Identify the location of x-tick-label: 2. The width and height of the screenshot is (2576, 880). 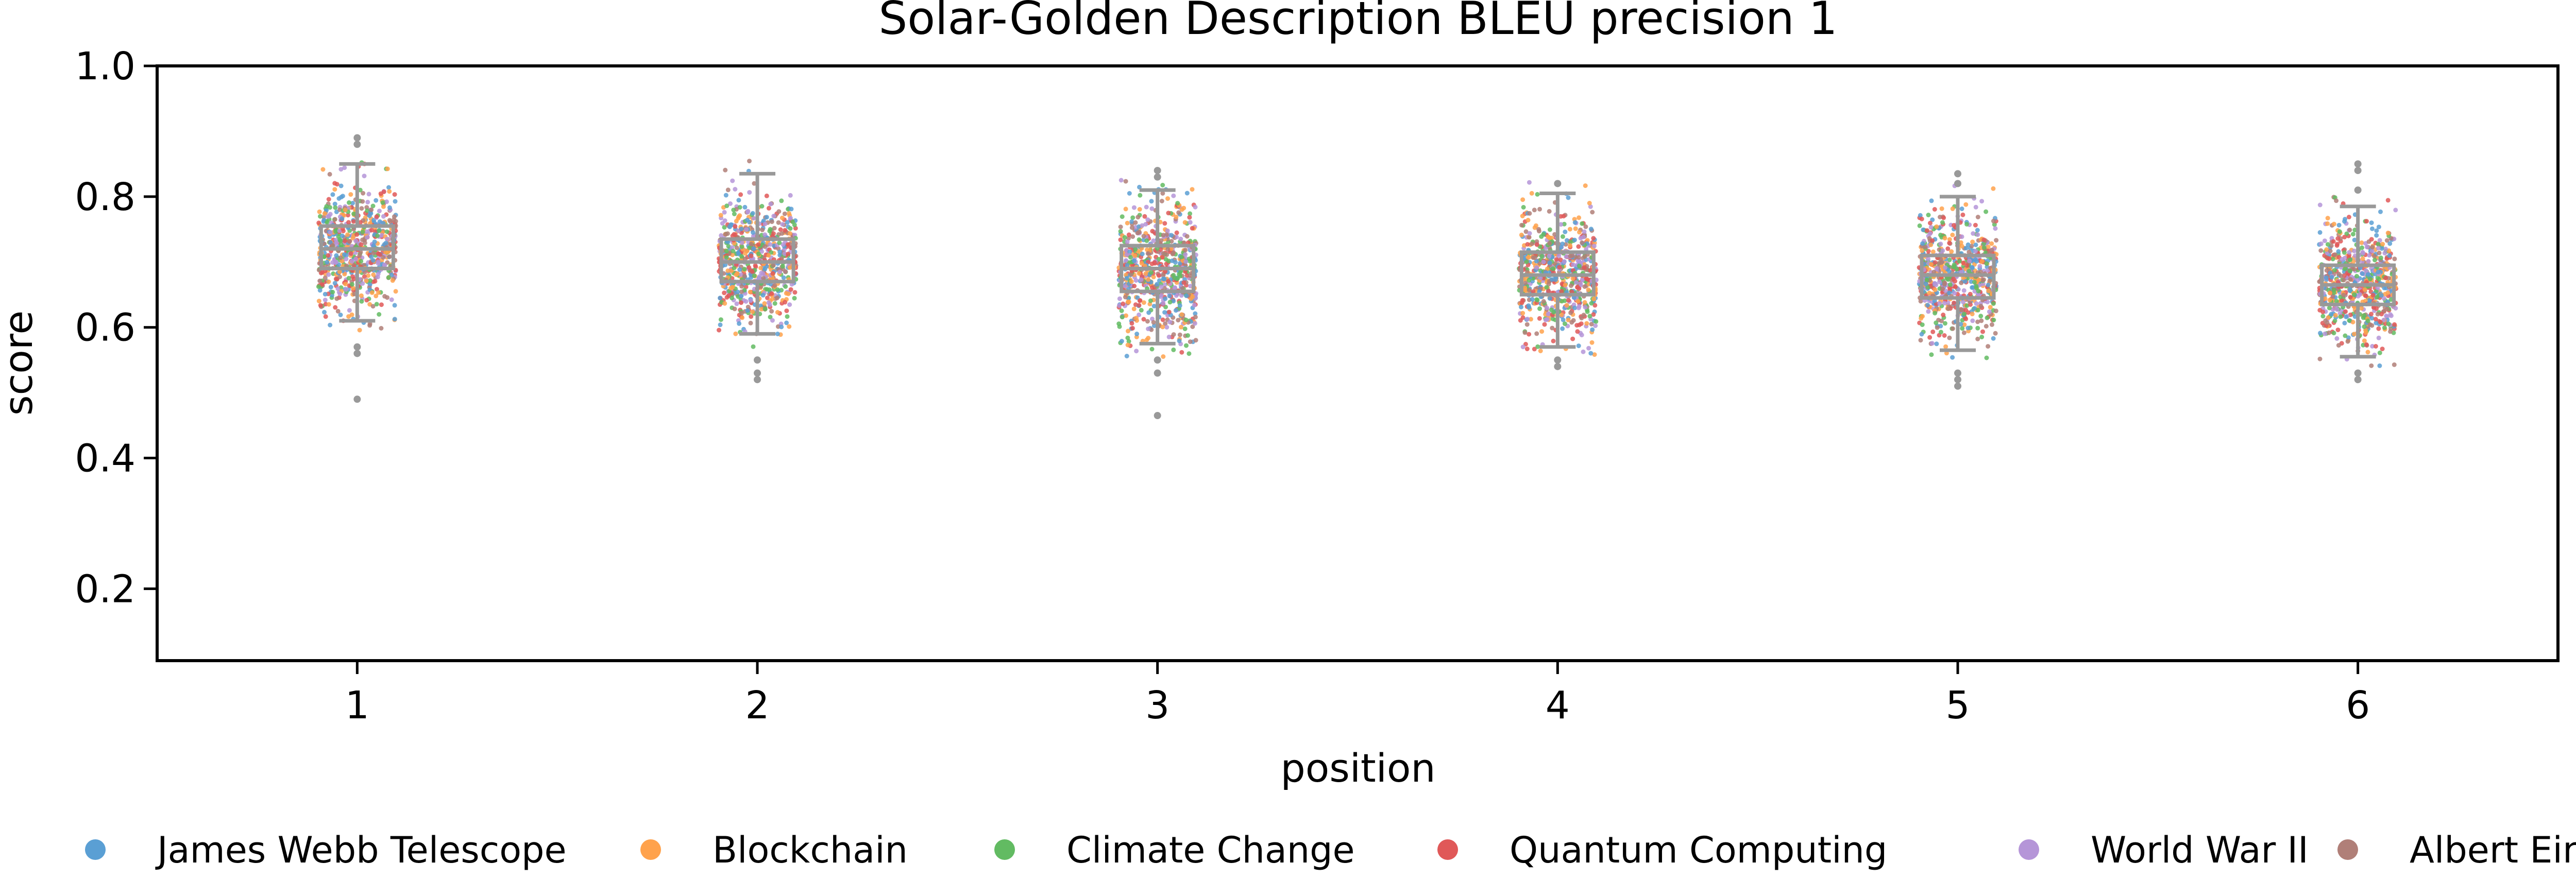
(757, 706).